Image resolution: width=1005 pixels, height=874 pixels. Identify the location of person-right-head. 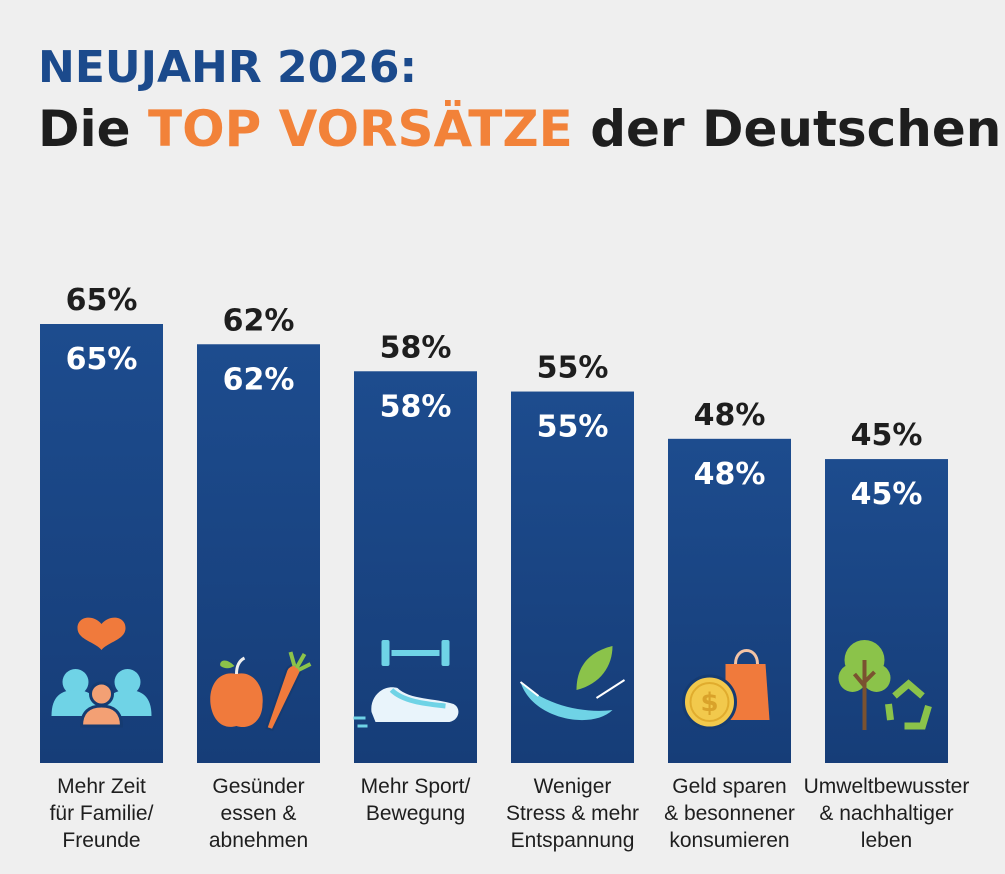
(127, 682).